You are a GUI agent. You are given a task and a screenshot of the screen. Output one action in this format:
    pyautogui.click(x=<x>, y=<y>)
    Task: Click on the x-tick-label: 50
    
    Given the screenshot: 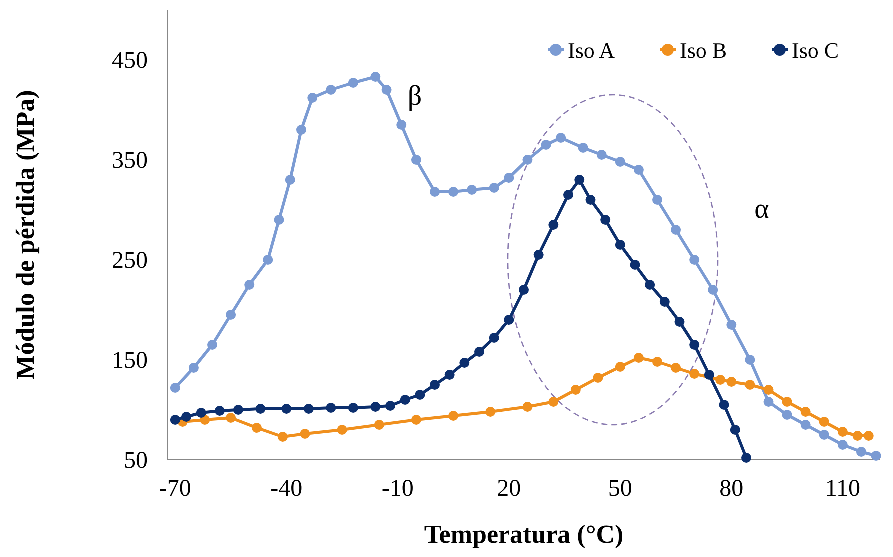 What is the action you would take?
    pyautogui.click(x=620, y=489)
    